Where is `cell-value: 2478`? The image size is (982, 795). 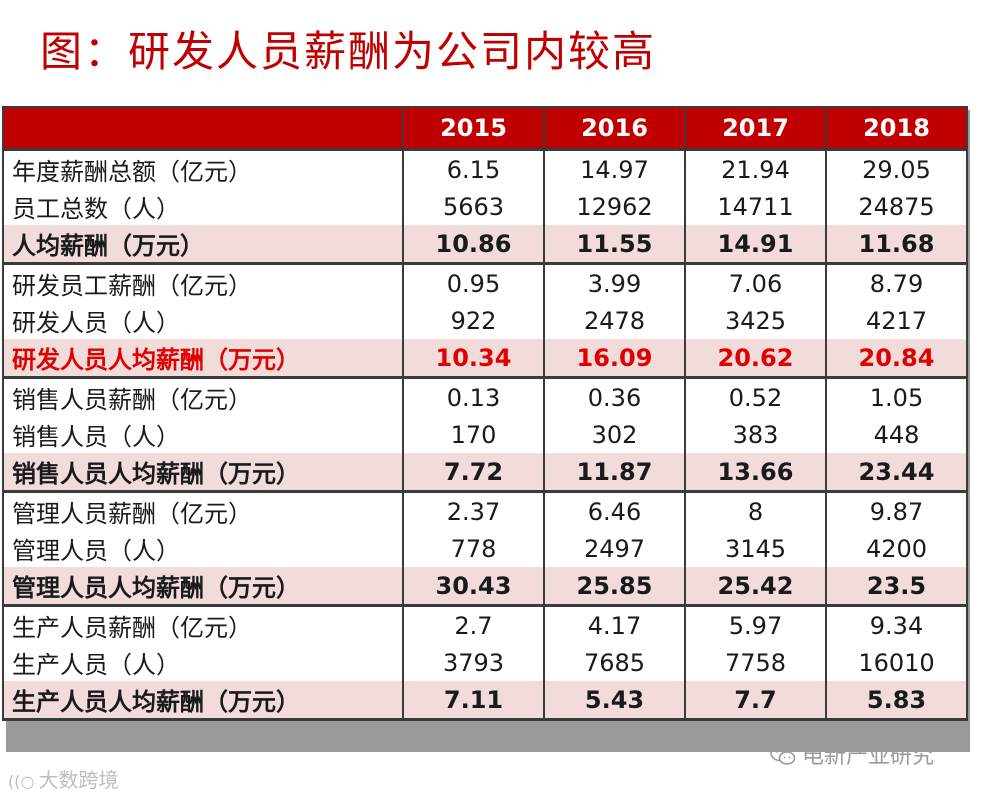
cell-value: 2478 is located at coordinates (614, 320).